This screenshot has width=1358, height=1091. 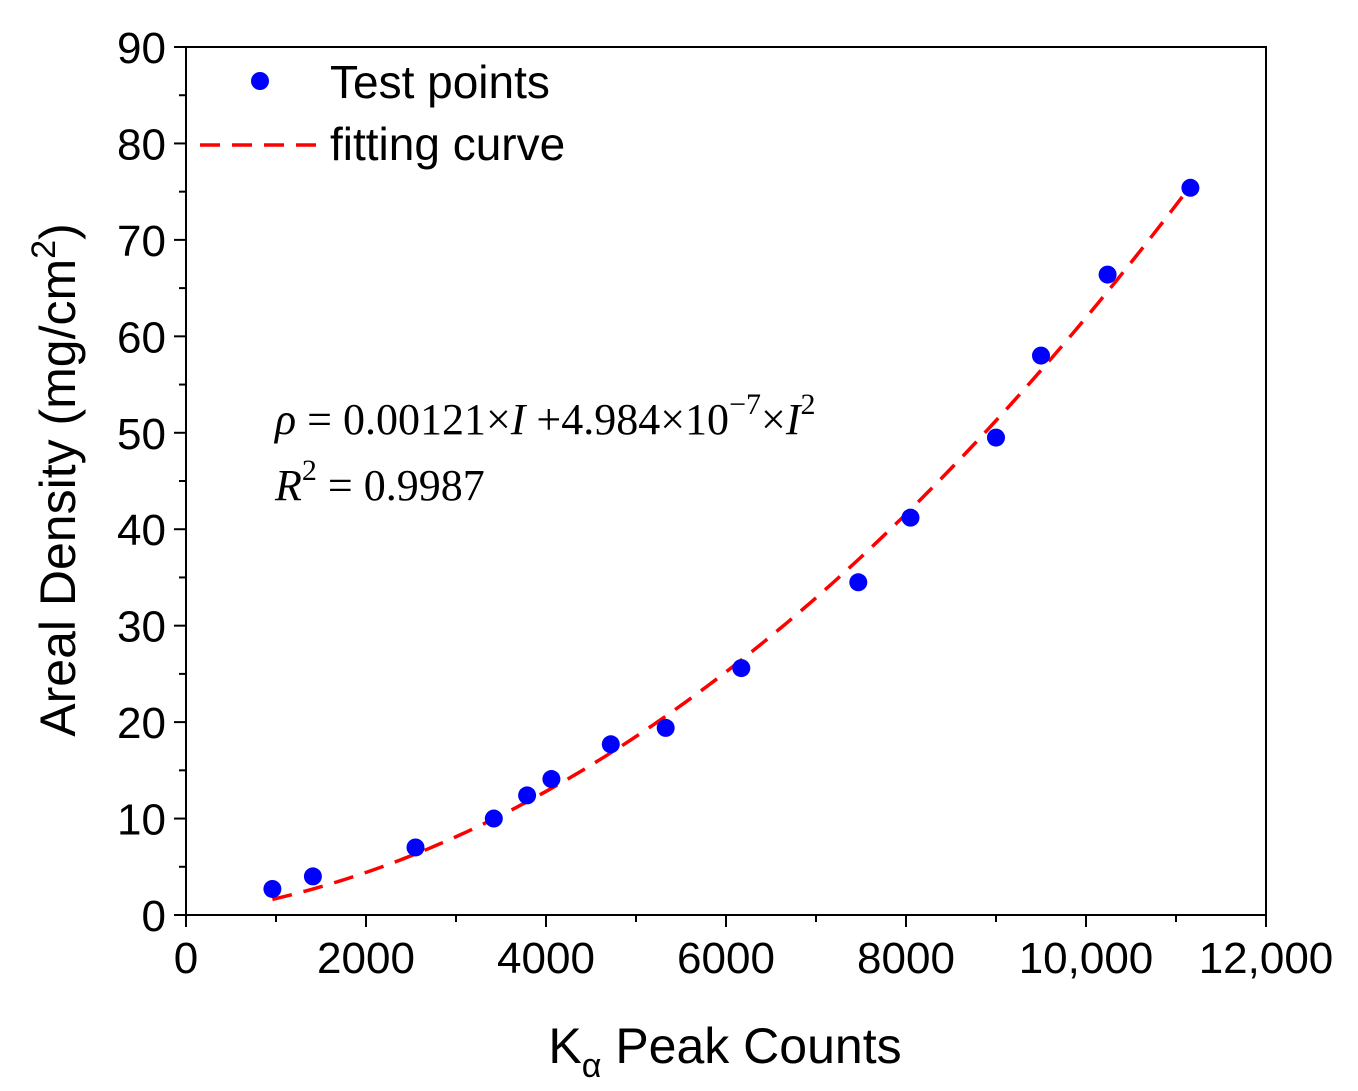 What do you see at coordinates (141, 144) in the screenshot?
I see `y-tick-label: 80` at bounding box center [141, 144].